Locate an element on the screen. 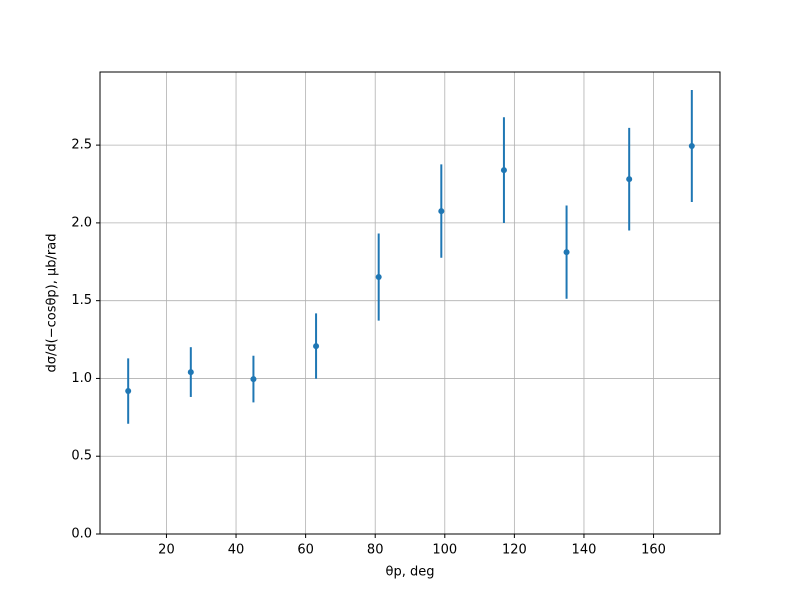  x-tick-label: 80 is located at coordinates (375, 550).